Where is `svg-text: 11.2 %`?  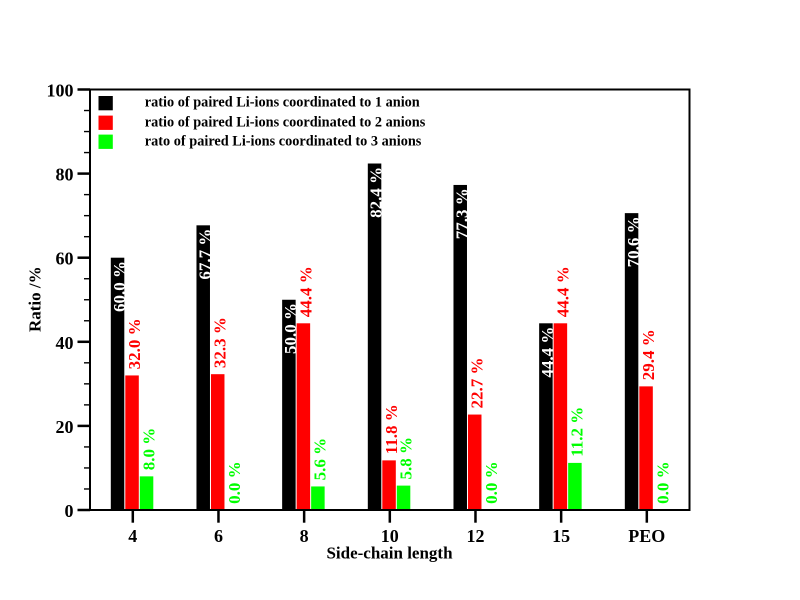
svg-text: 11.2 % is located at coordinates (577, 432).